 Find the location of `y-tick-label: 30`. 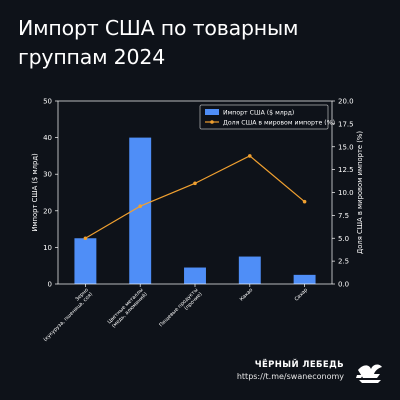

y-tick-label: 30 is located at coordinates (47, 175).